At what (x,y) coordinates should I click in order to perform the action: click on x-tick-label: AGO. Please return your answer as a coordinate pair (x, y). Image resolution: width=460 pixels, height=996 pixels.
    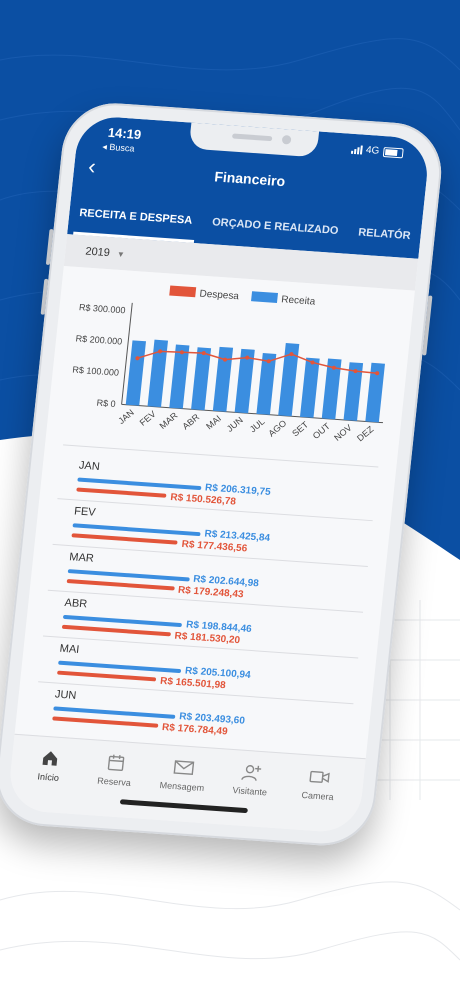
    Looking at the image, I should click on (277, 428).